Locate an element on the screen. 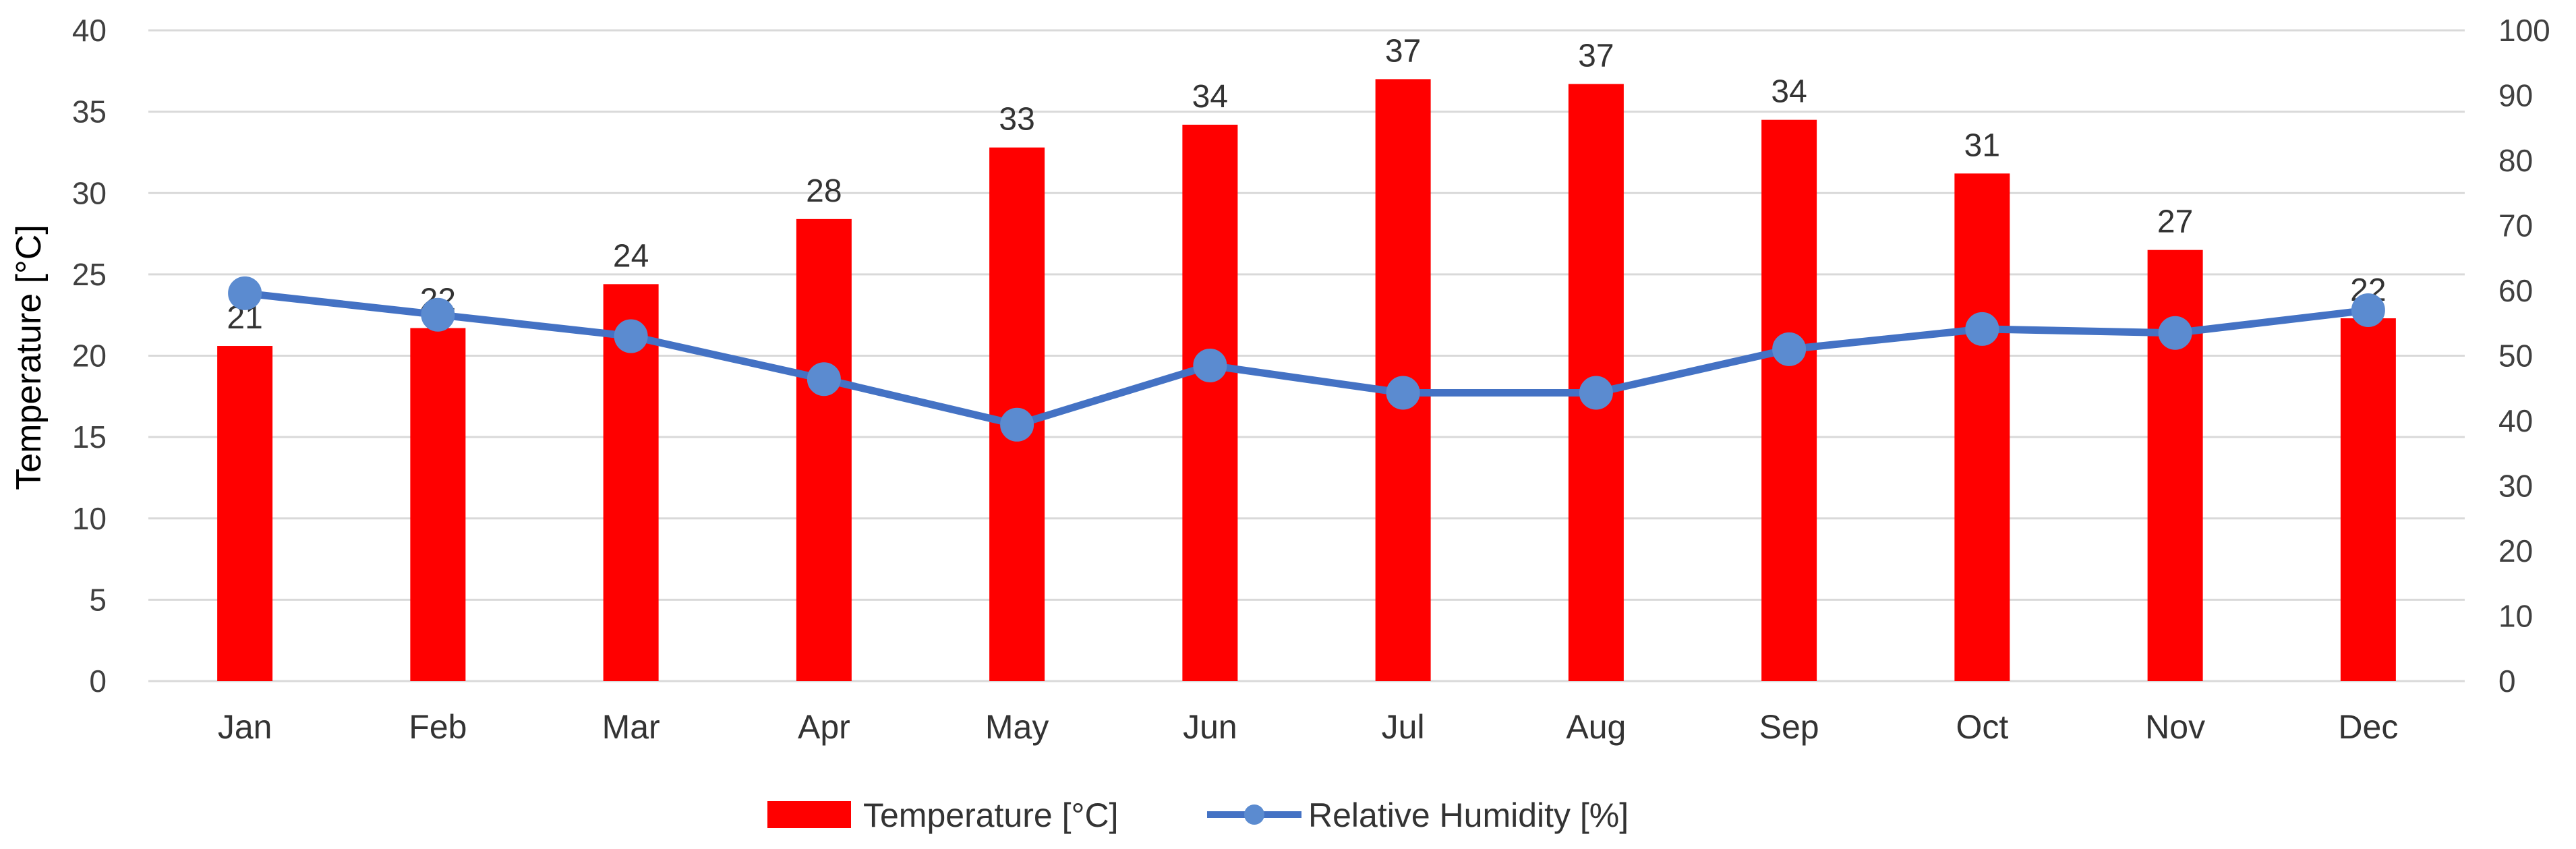 The width and height of the screenshot is (2576, 849). temperature-bar-feb is located at coordinates (438, 505).